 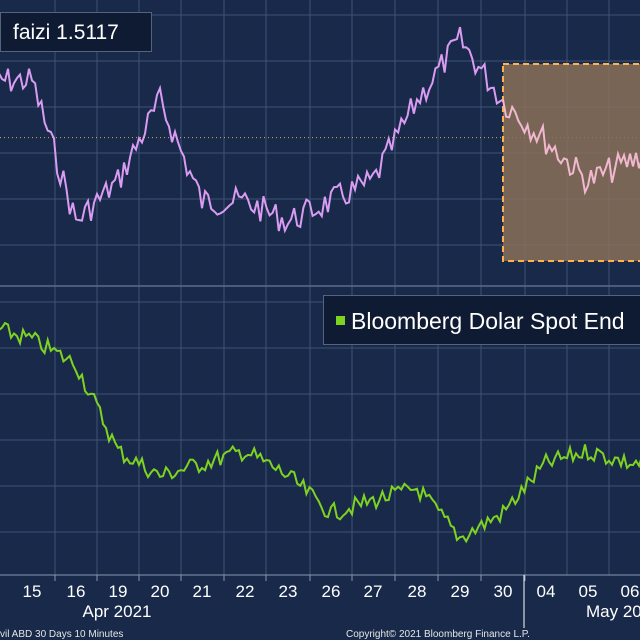 I want to click on x-tick-label-04: 04, so click(x=546, y=591).